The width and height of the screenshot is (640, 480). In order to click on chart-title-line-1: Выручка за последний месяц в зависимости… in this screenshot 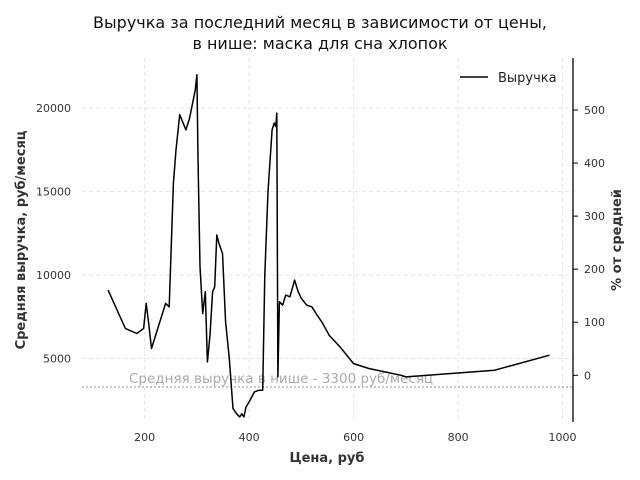, I will do `click(320, 22)`.